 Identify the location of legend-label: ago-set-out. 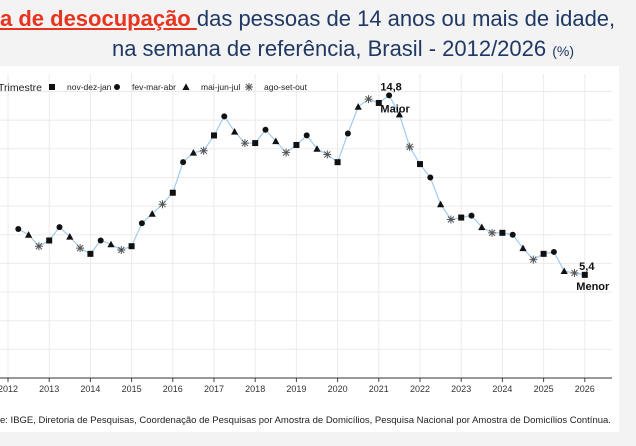
(286, 87).